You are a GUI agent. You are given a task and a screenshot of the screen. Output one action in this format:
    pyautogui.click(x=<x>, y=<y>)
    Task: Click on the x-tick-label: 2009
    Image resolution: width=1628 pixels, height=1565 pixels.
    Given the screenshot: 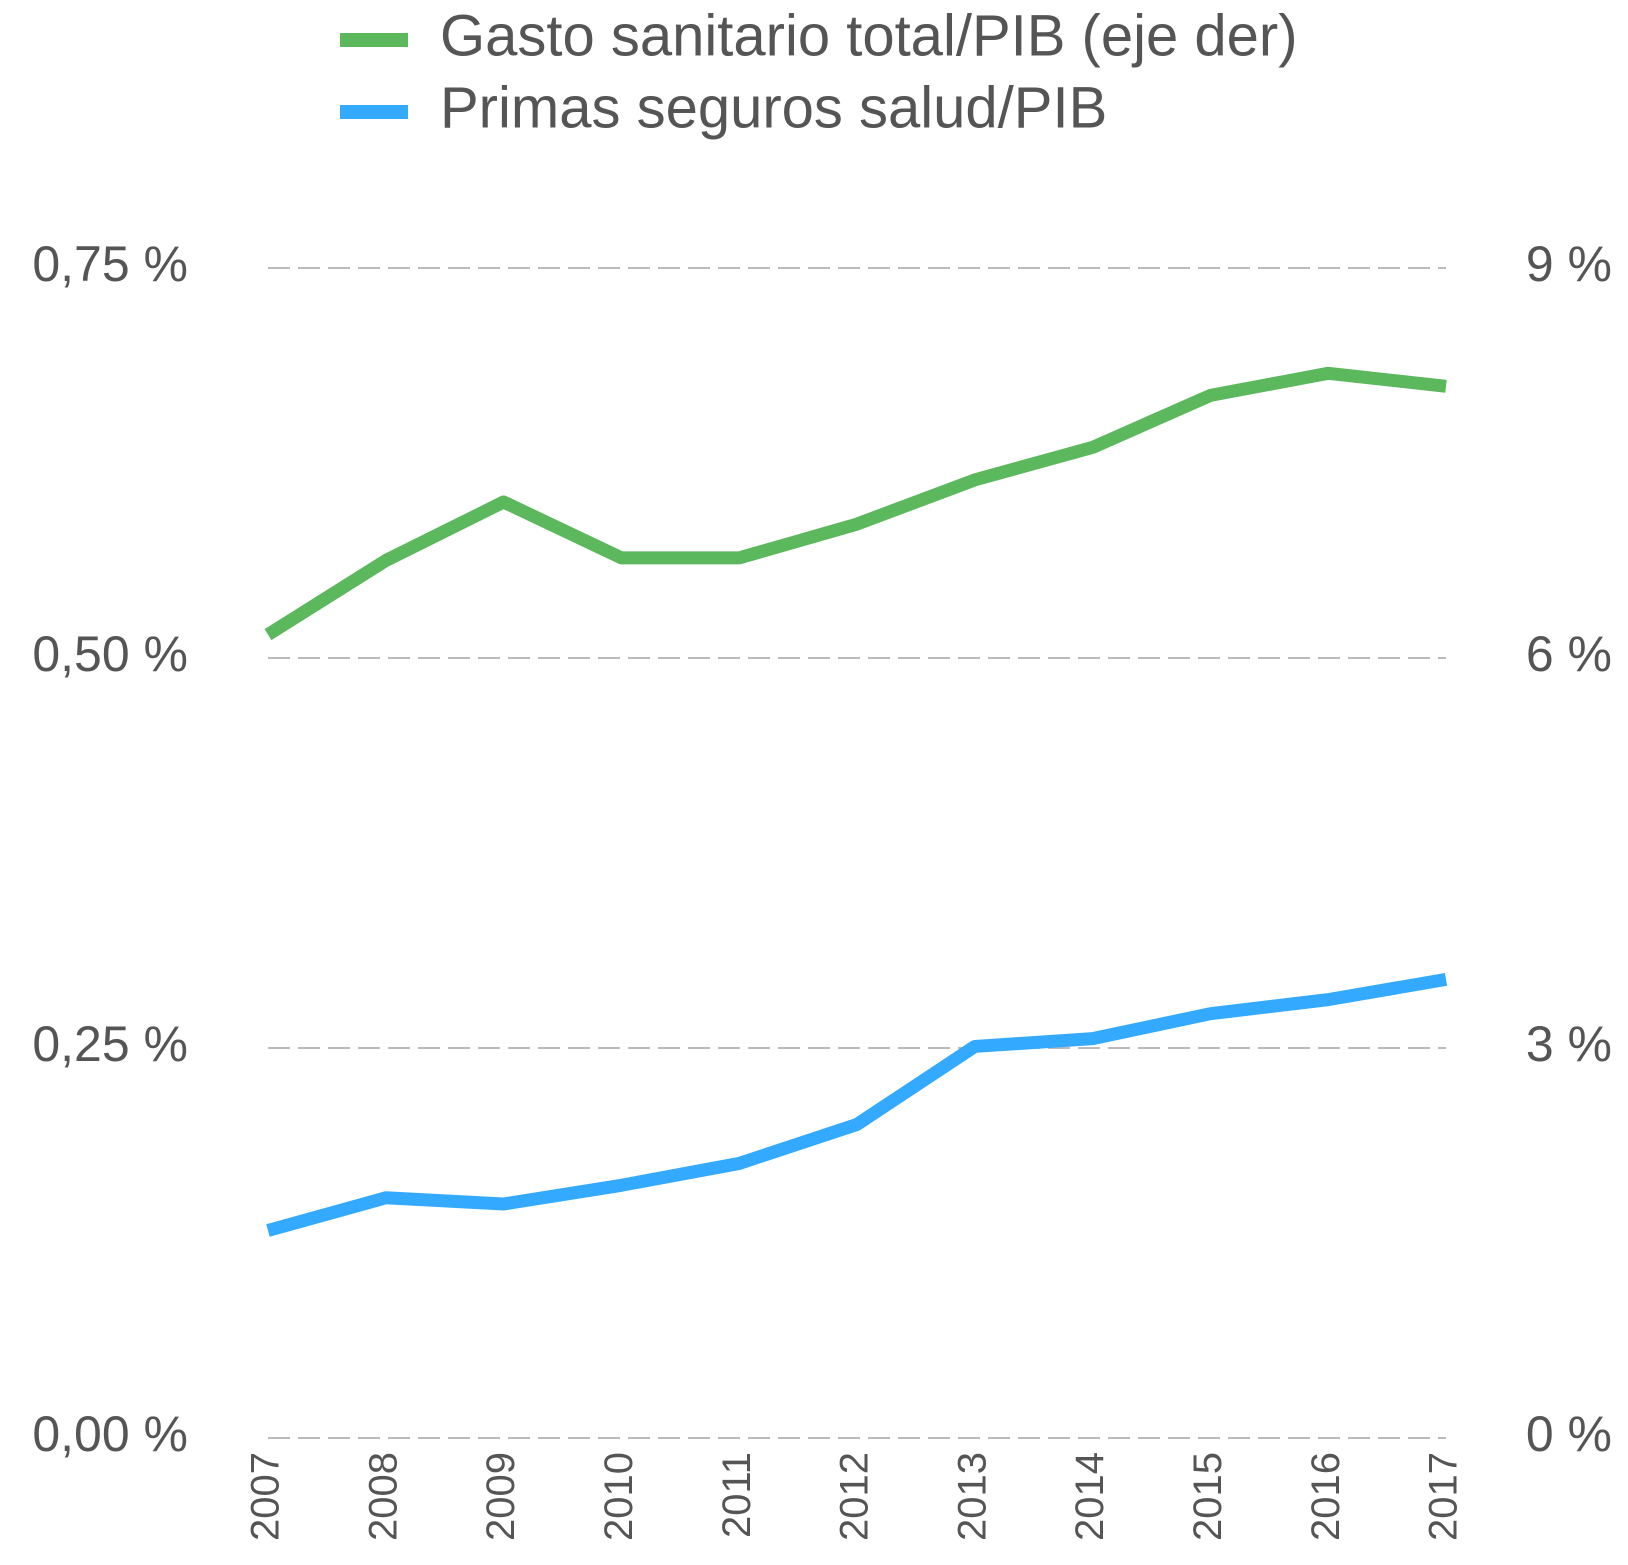 What is the action you would take?
    pyautogui.click(x=501, y=1496)
    